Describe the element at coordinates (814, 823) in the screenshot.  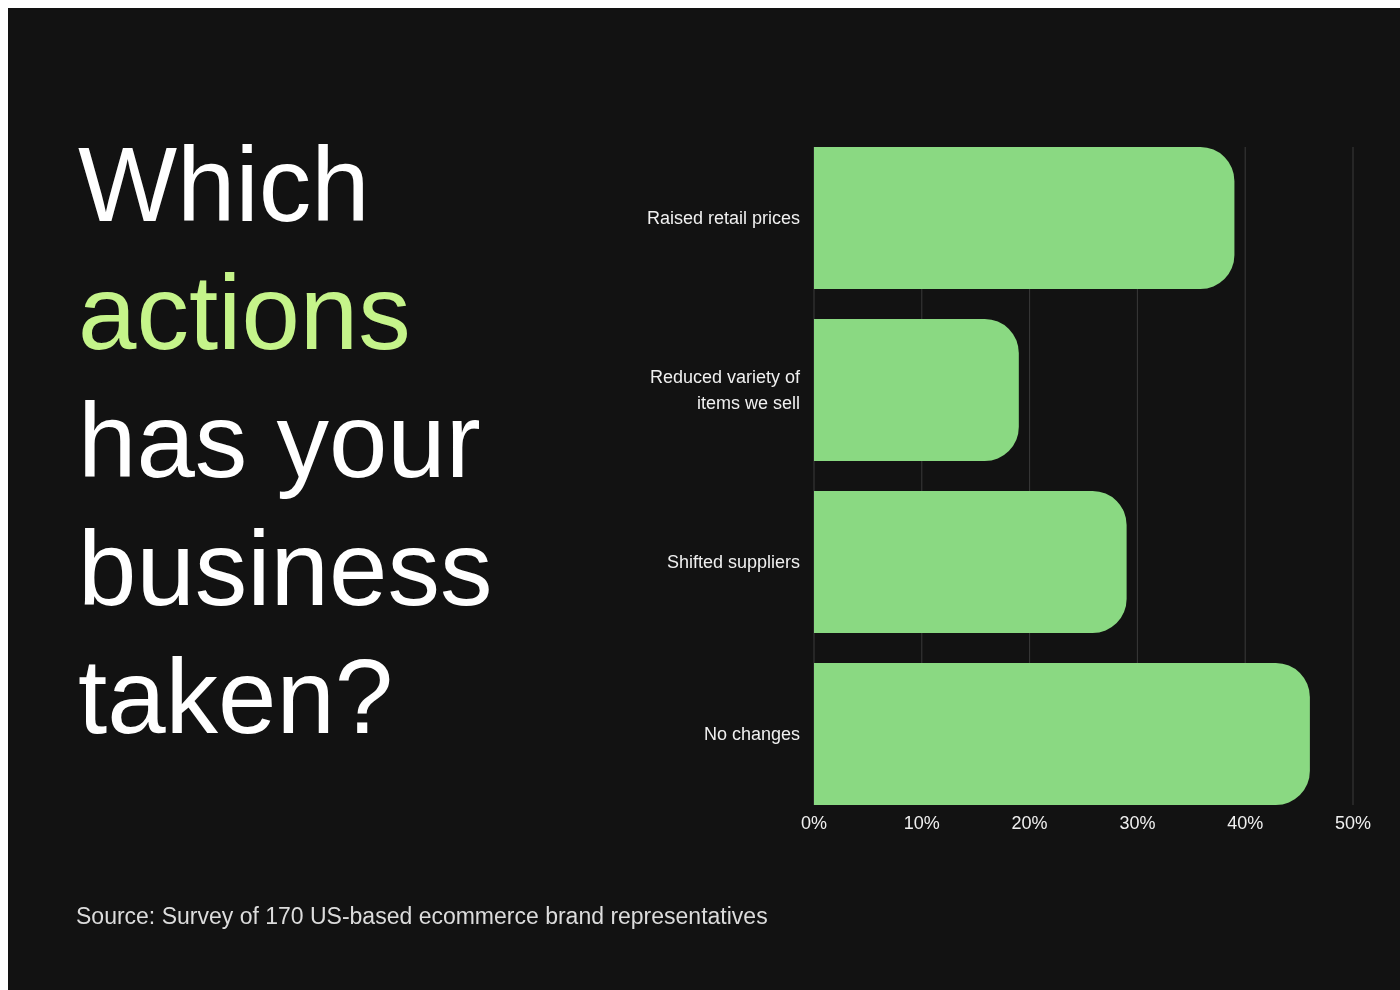
I see `x-tick-label: 0%` at that location.